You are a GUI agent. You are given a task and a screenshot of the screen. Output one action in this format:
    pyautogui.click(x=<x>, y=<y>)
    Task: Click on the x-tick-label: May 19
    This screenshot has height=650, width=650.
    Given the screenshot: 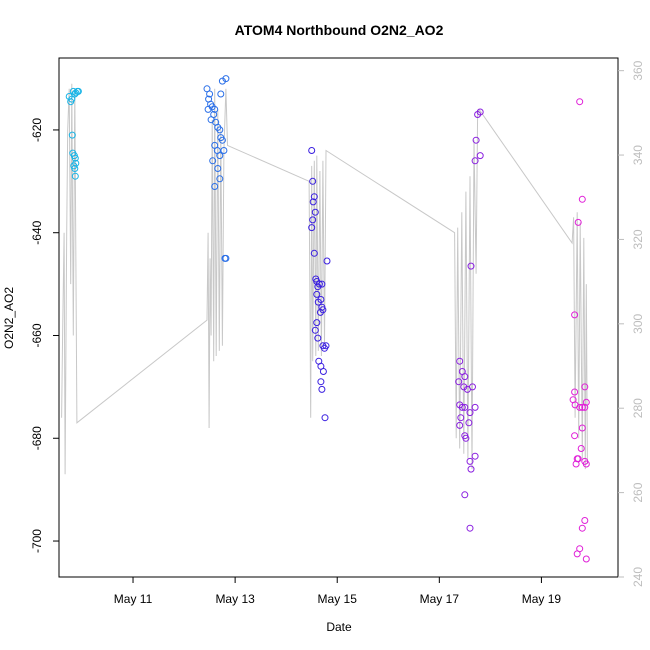 What is the action you would take?
    pyautogui.click(x=542, y=599)
    